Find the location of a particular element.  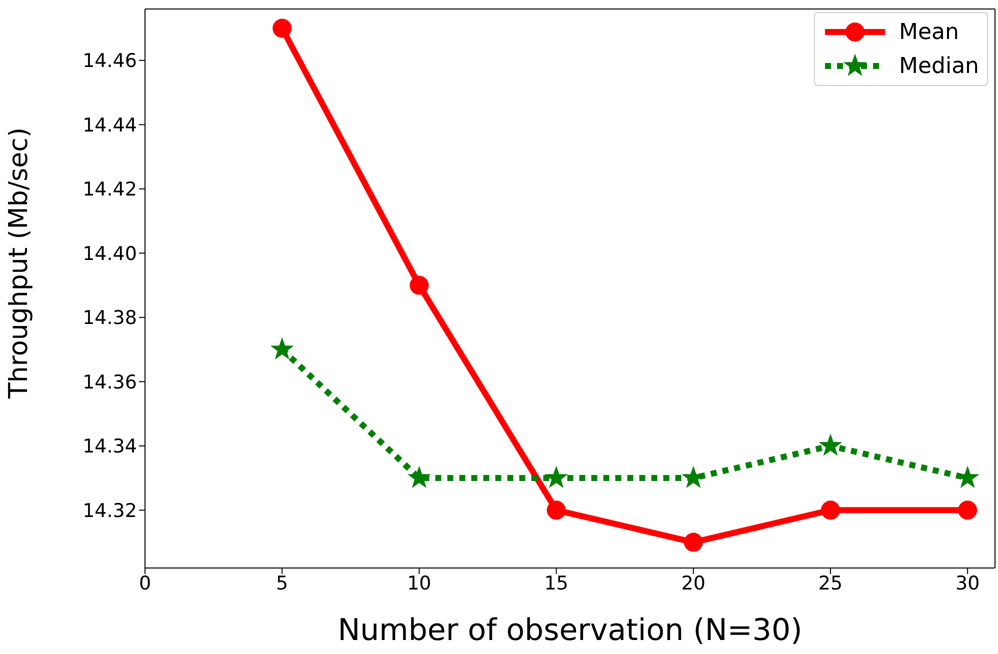

x-tick-label: 20 is located at coordinates (693, 583).